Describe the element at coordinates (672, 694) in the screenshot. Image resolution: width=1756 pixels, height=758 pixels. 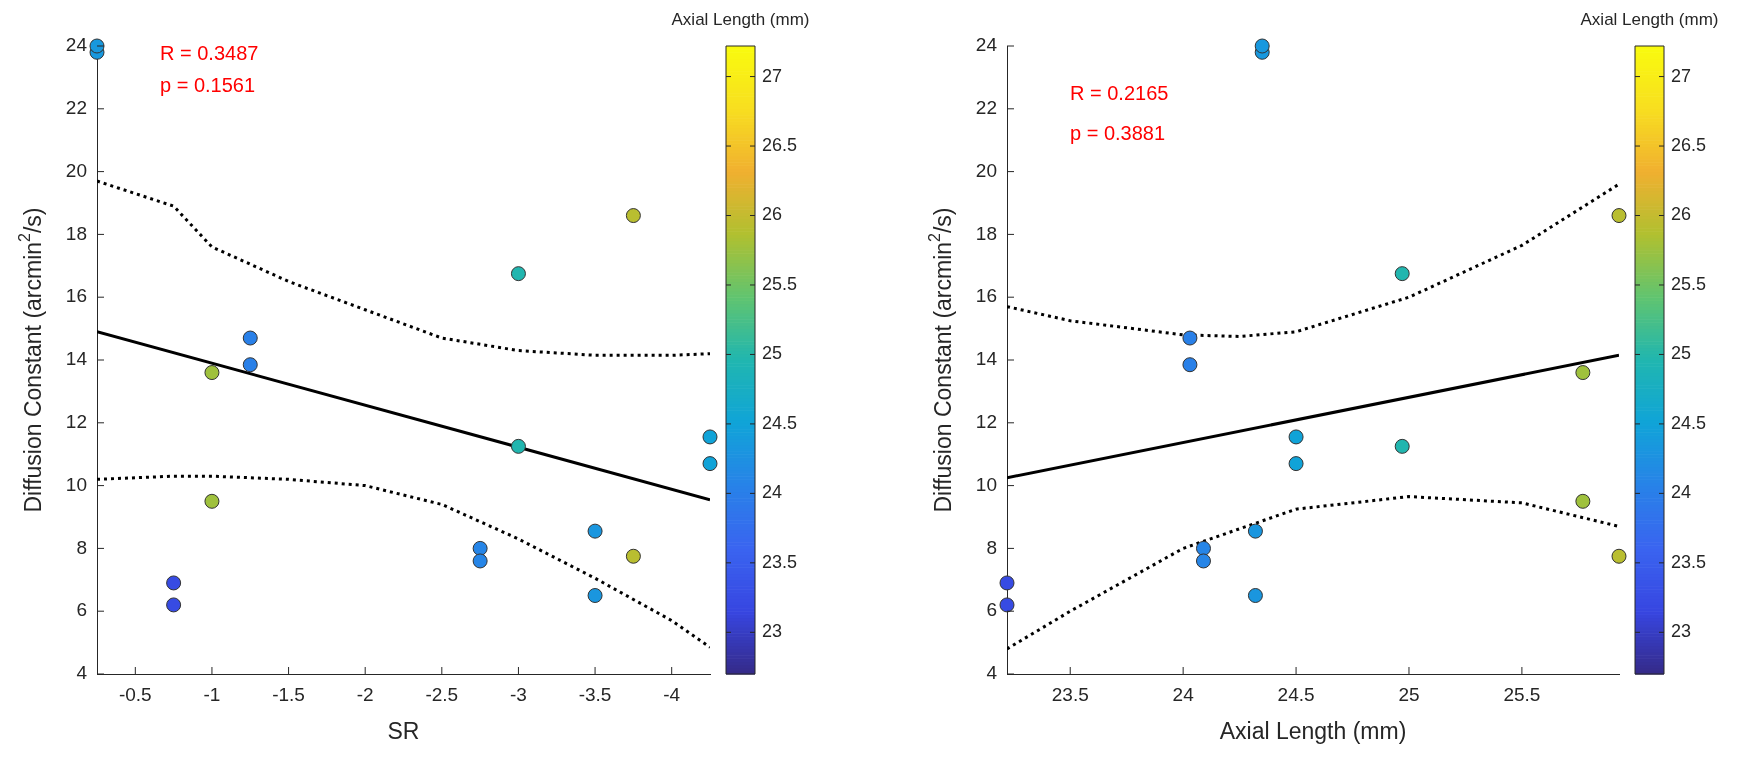
I see `x-tick-label: -4` at that location.